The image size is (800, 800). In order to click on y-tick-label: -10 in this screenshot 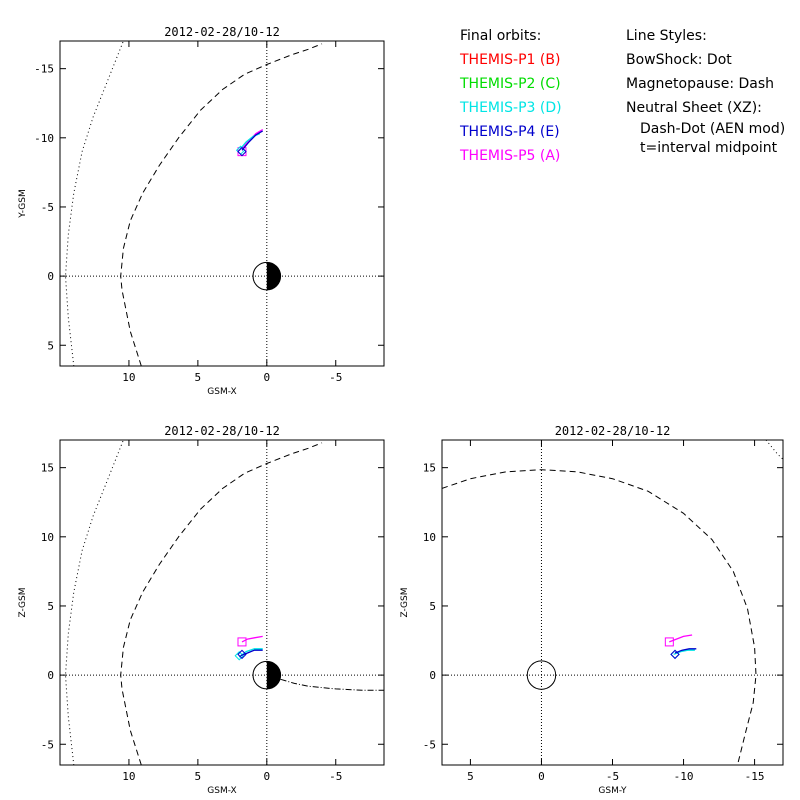, I will do `click(44, 138)`.